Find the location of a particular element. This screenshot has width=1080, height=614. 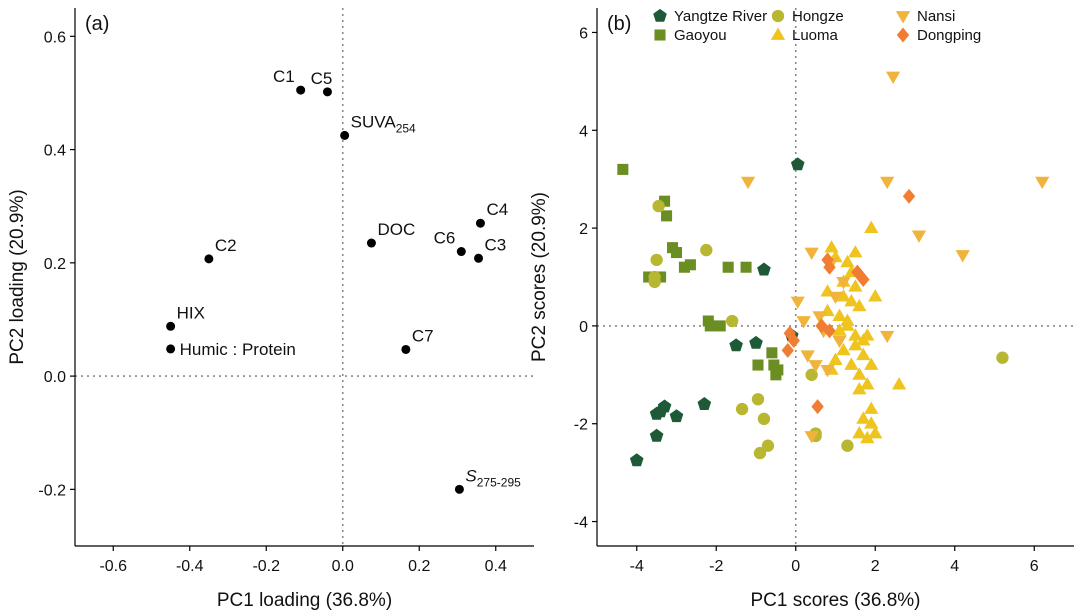

legend-marker-gaoyou is located at coordinates (660, 35).